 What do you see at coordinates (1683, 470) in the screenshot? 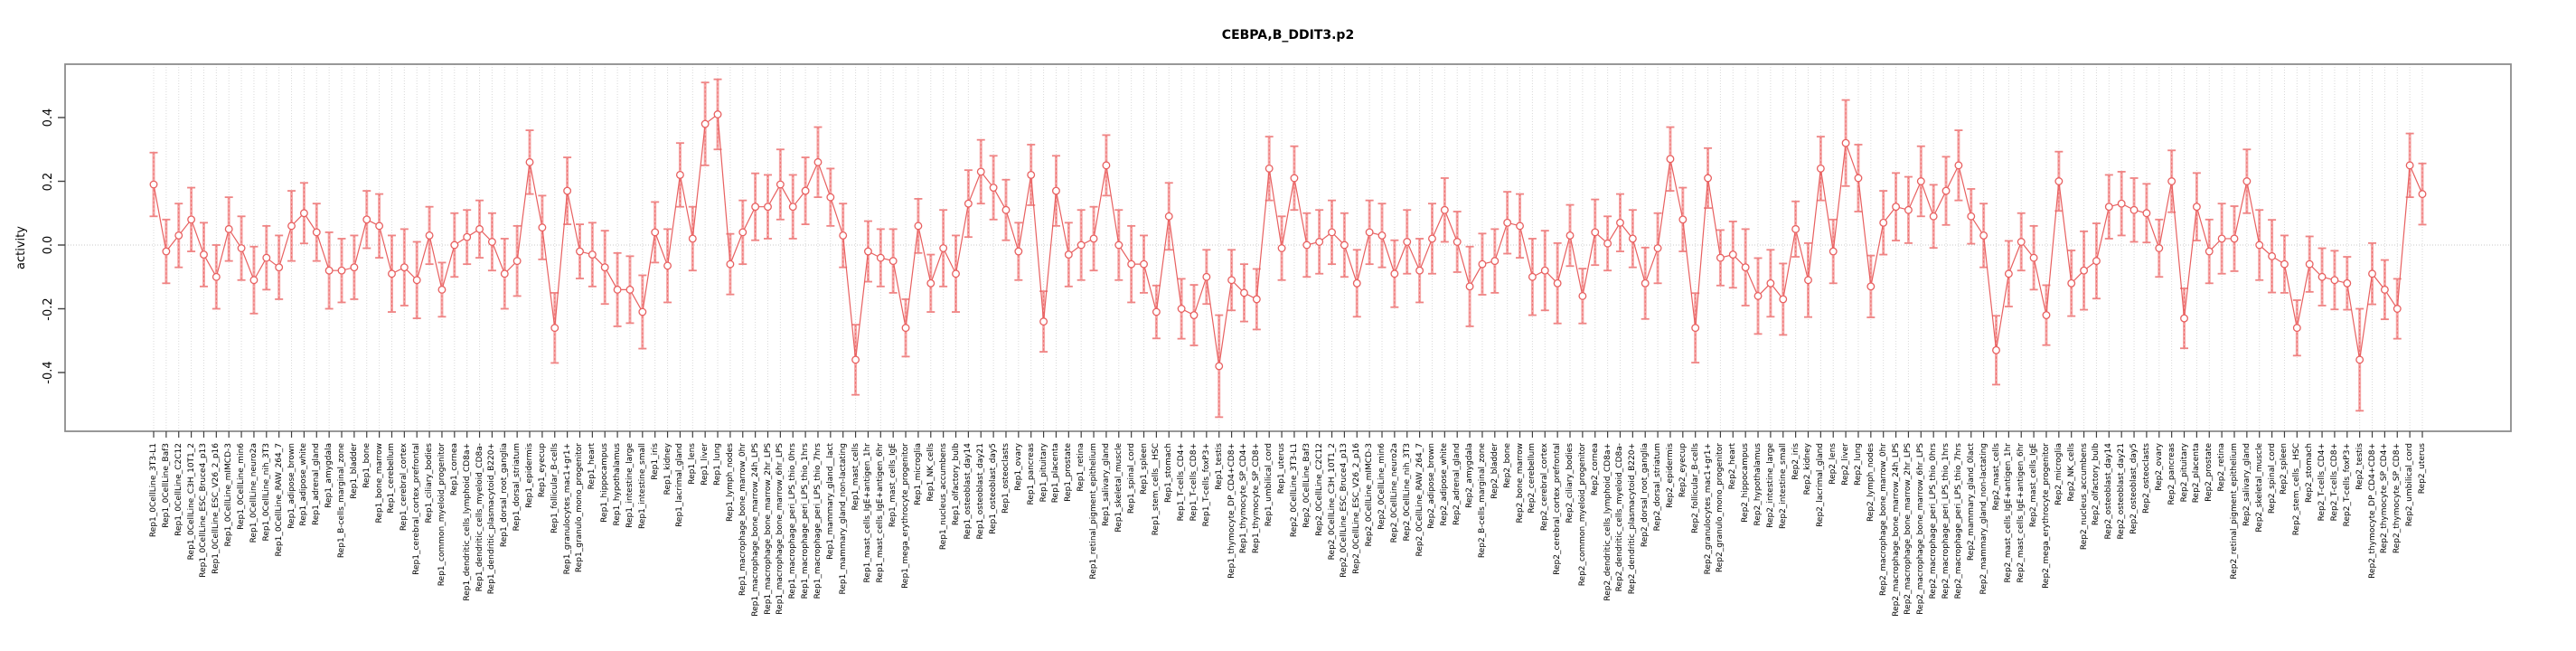
I see `x-tick-label: Rep2_eyecup` at bounding box center [1683, 470].